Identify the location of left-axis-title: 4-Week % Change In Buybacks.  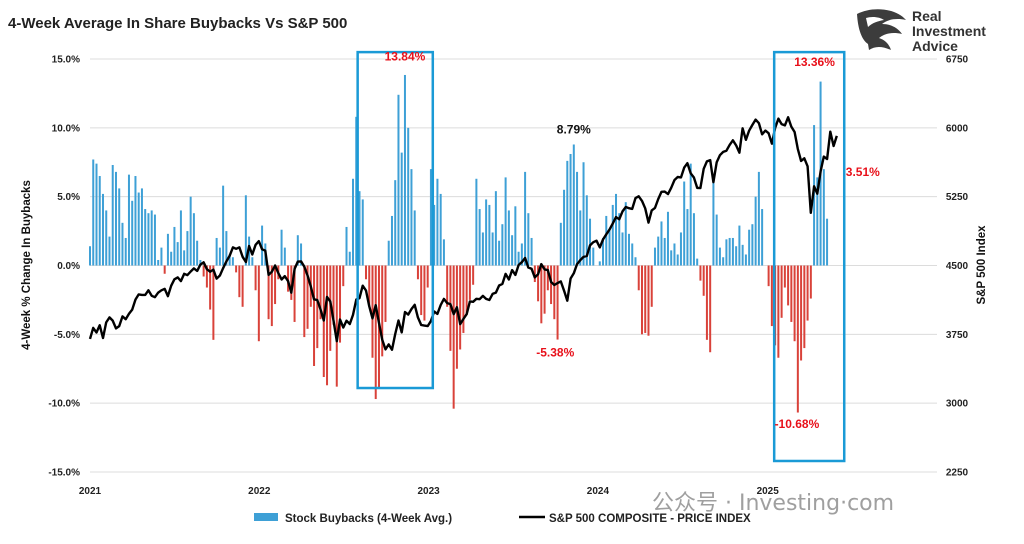
(27, 265).